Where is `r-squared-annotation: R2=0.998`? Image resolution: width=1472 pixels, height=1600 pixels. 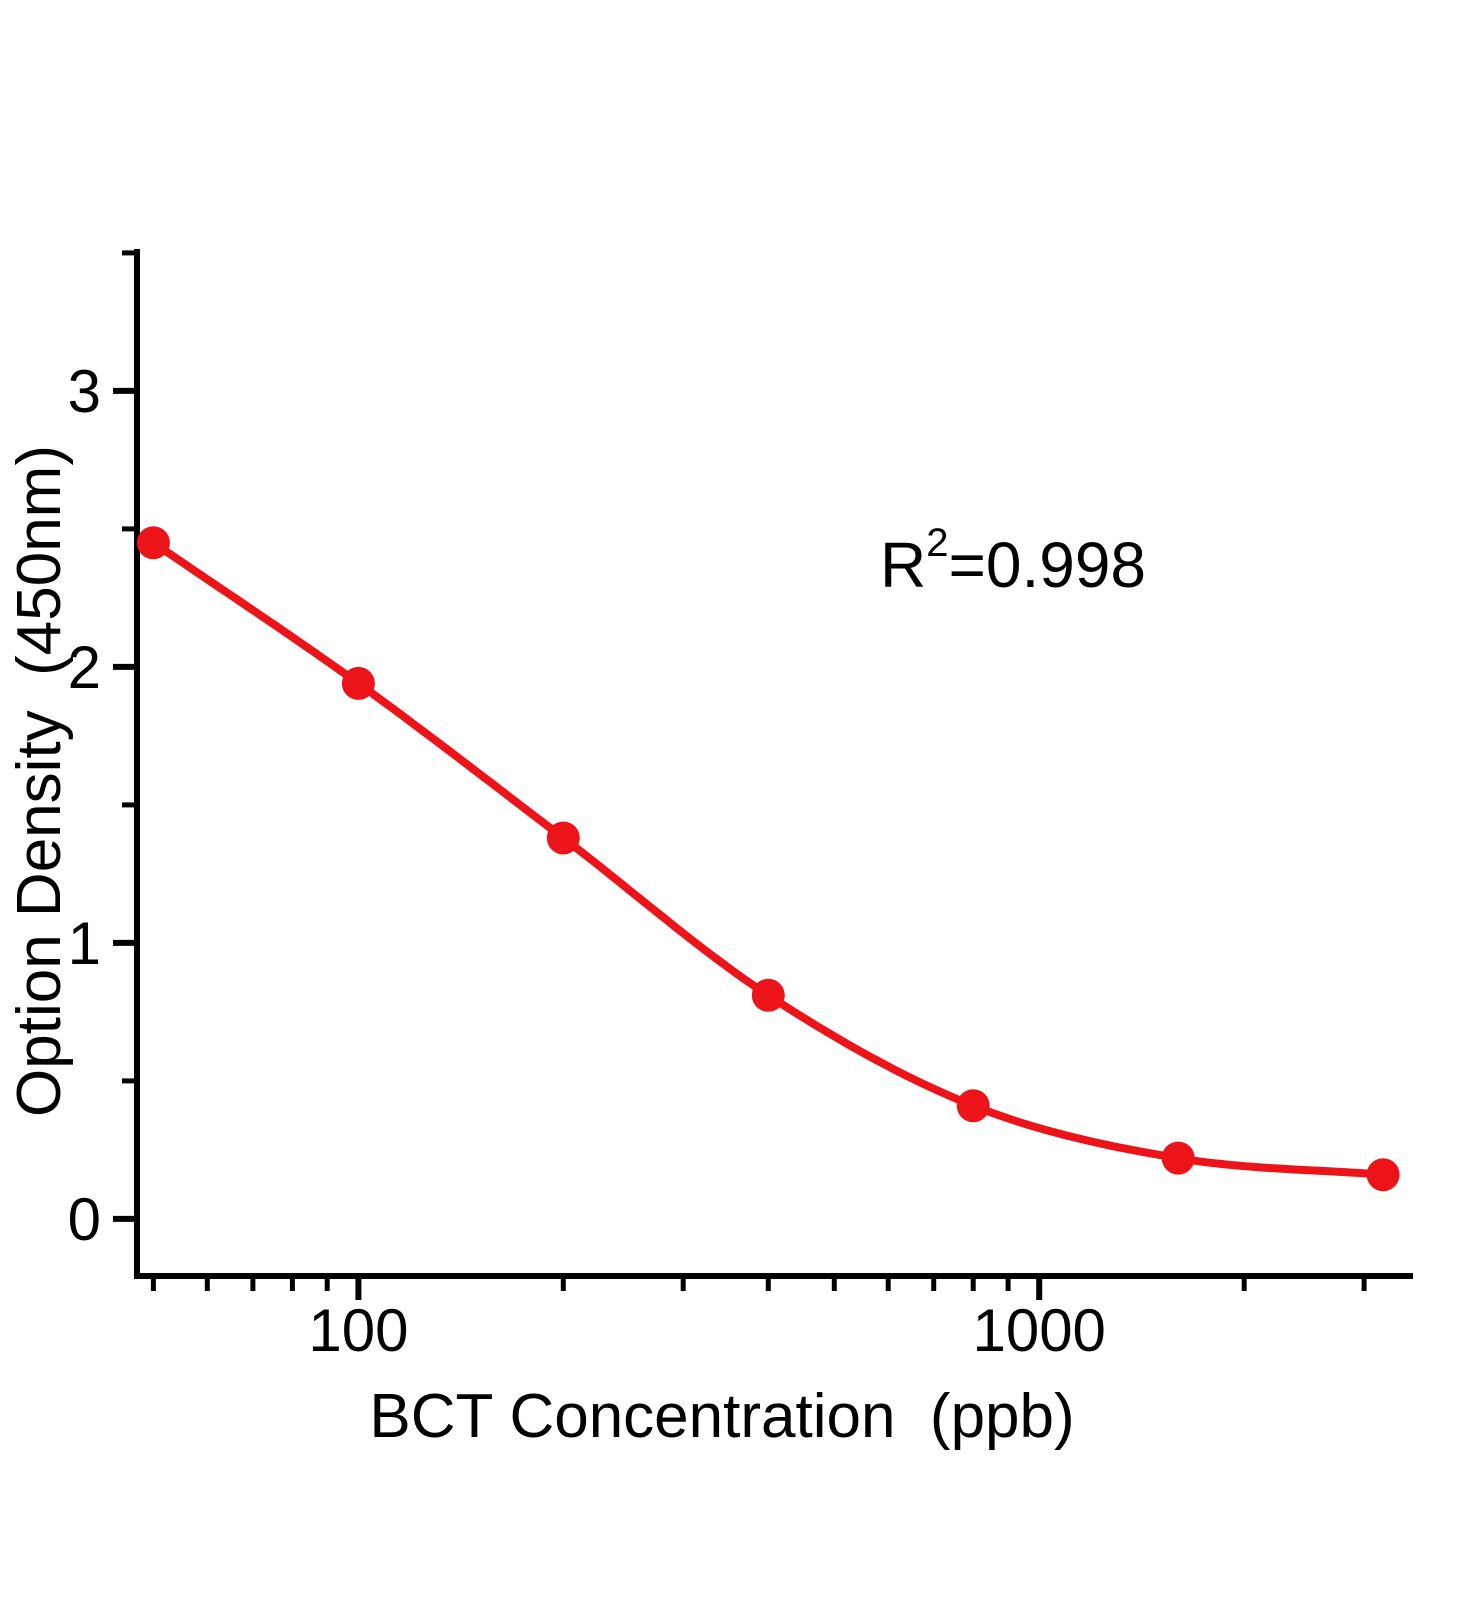
r-squared-annotation: R2=0.998 is located at coordinates (1013, 561).